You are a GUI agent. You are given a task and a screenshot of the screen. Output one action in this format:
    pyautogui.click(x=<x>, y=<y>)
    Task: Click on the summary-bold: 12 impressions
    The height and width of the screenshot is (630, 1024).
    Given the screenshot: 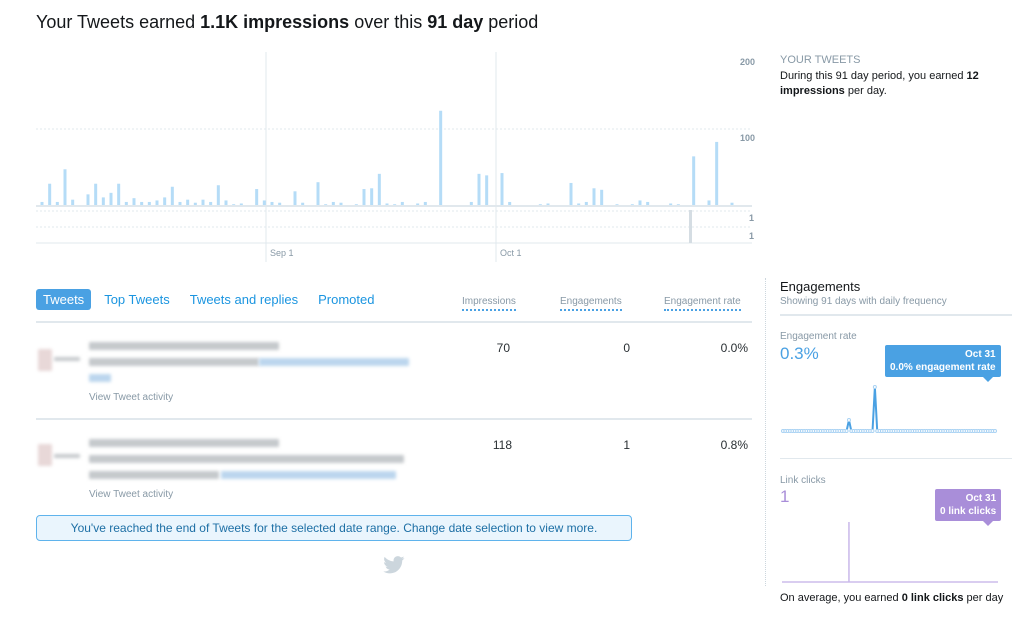 What is the action you would take?
    pyautogui.click(x=879, y=83)
    